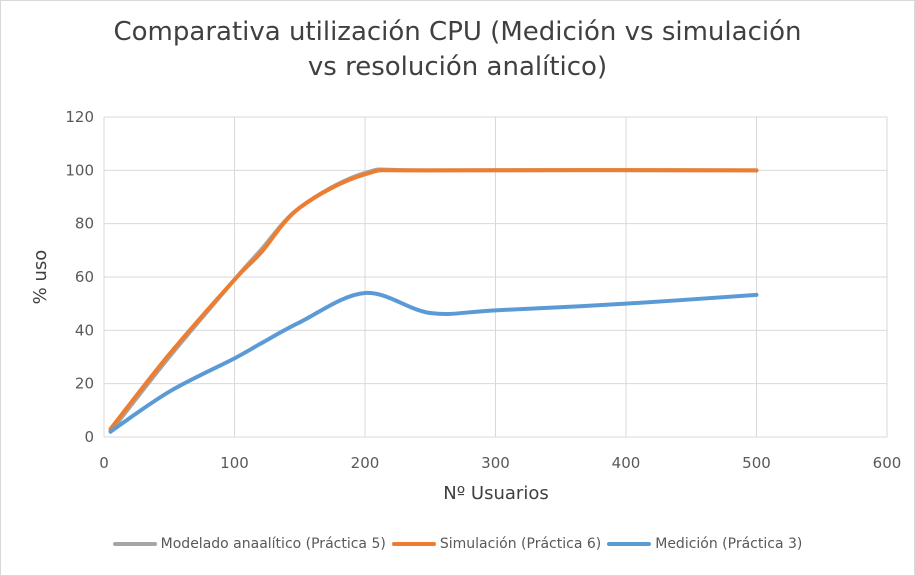 This screenshot has width=915, height=576. I want to click on x-tick-label: 200, so click(365, 463).